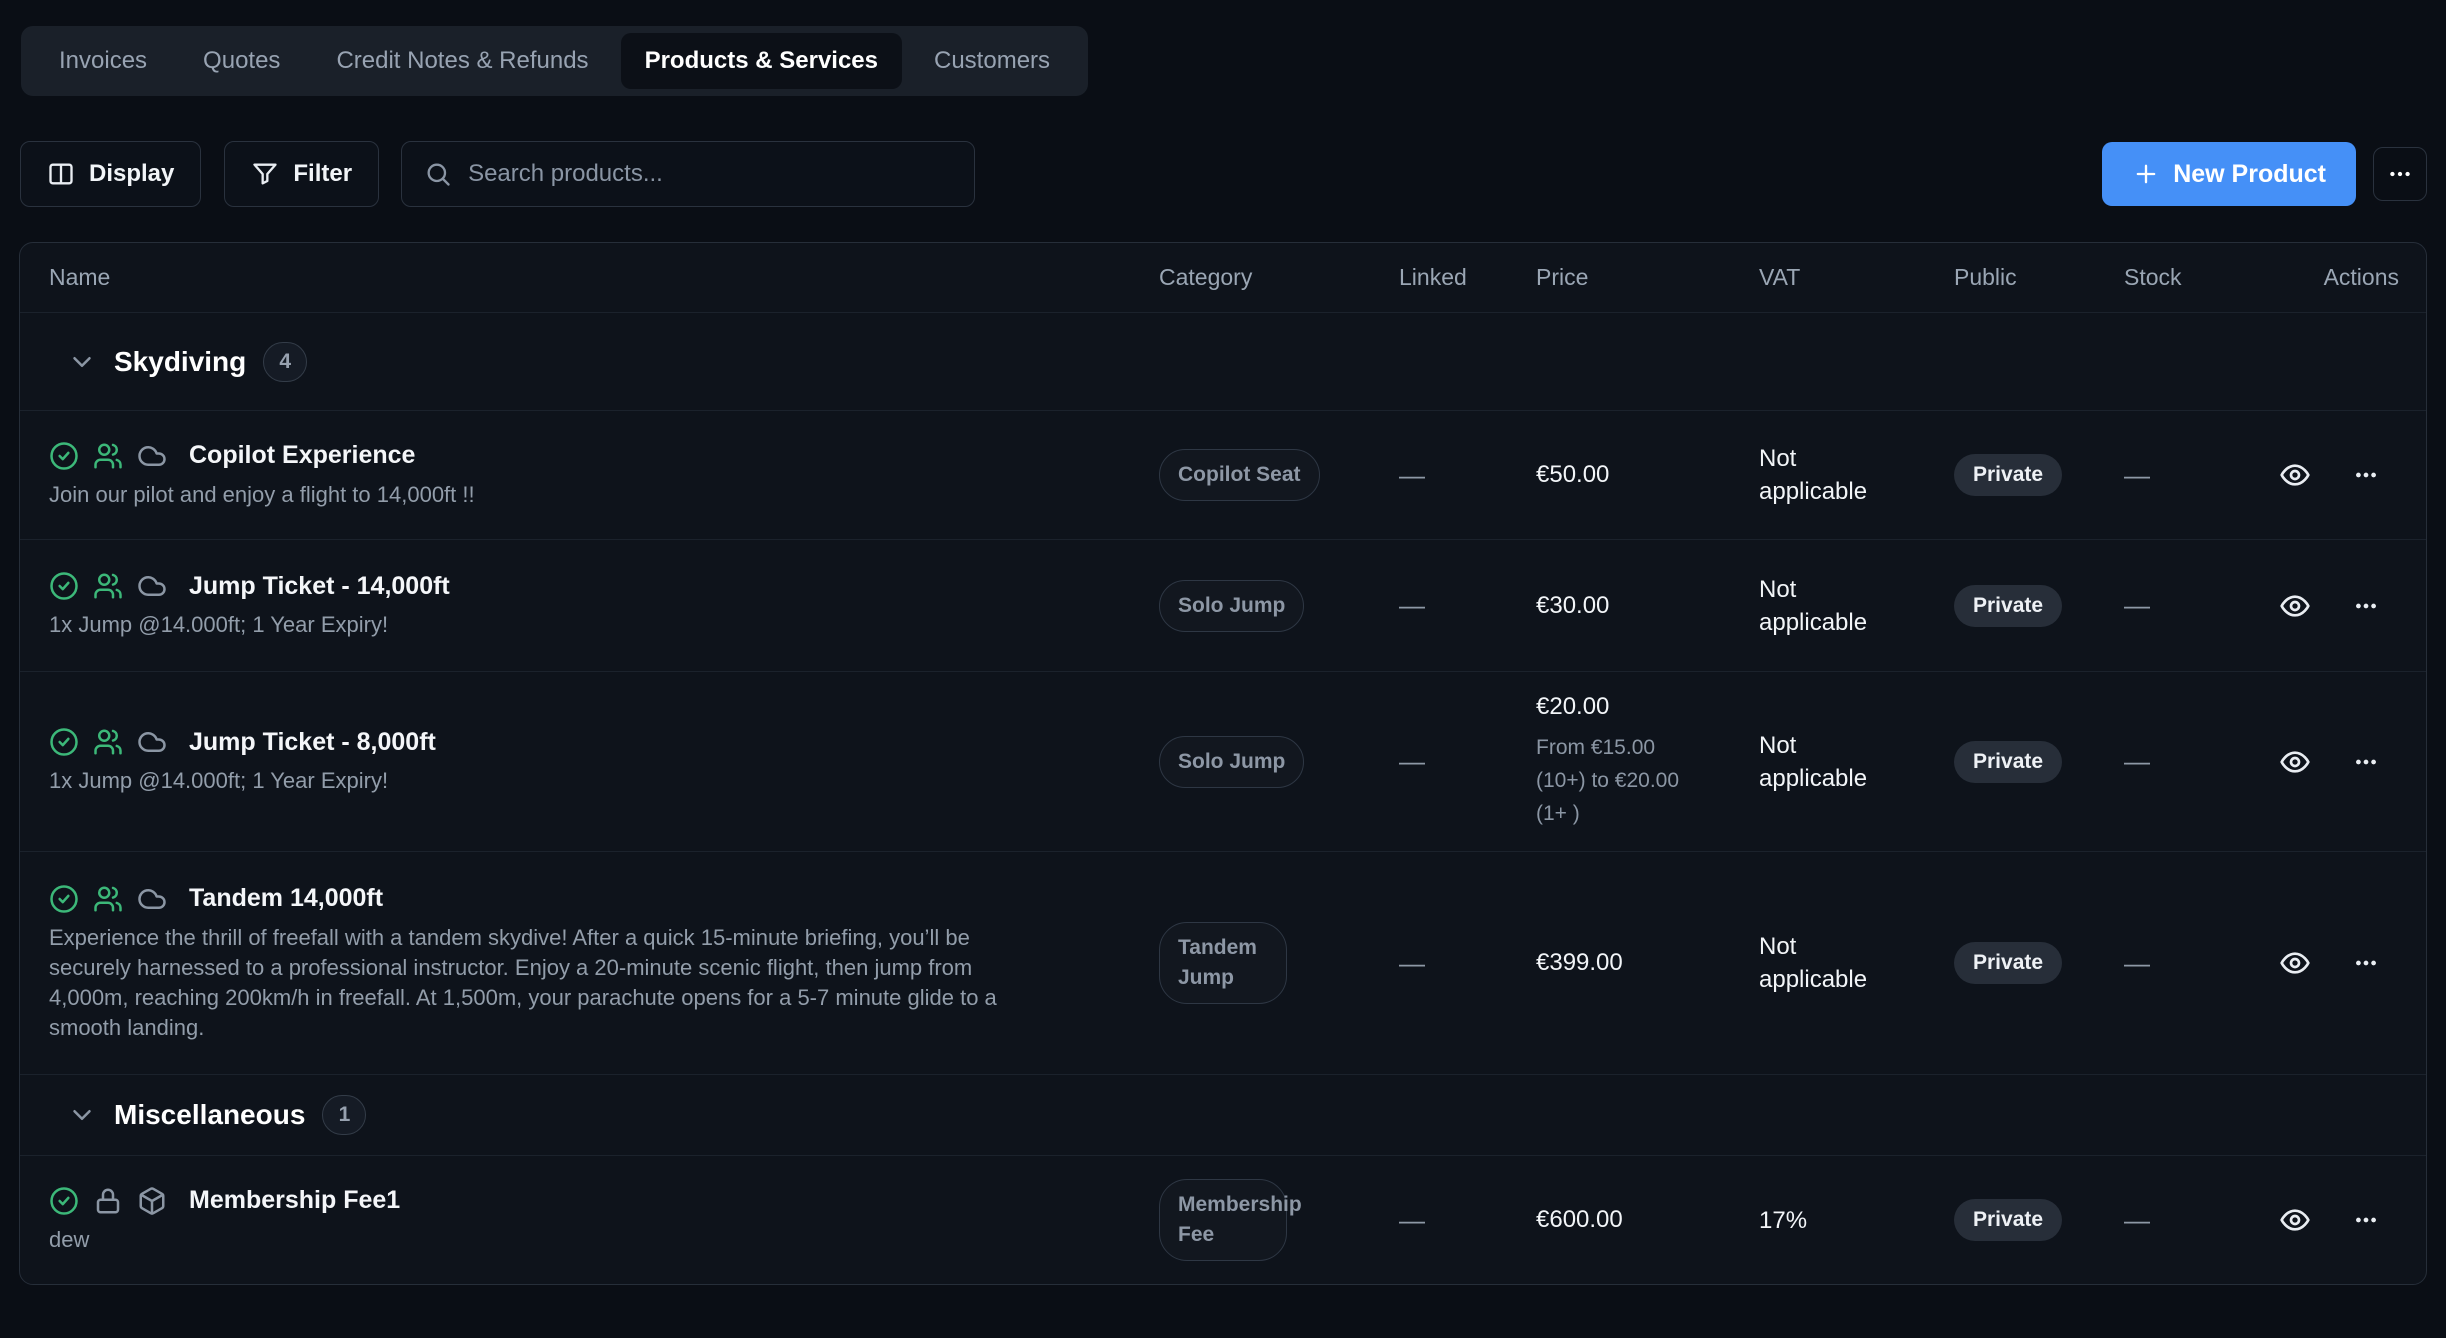  What do you see at coordinates (312, 741) in the screenshot?
I see `product-title: Jump Ticket - 8,000ft` at bounding box center [312, 741].